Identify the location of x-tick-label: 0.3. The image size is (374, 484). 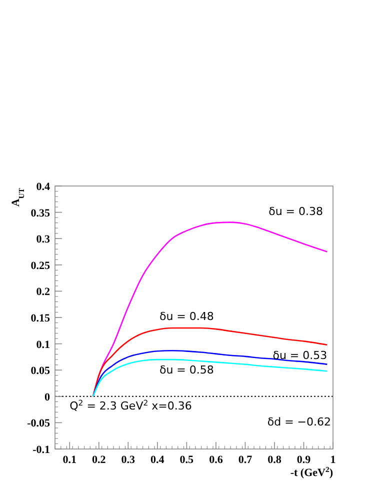
(128, 460).